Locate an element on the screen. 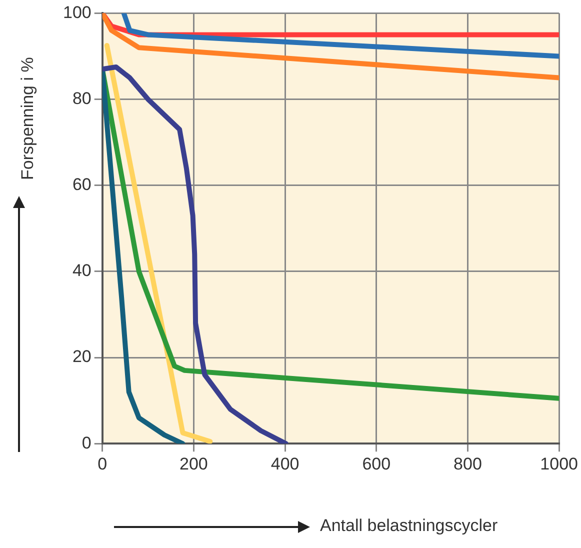 This screenshot has height=548, width=581. y-tick-label: 80 is located at coordinates (82, 98).